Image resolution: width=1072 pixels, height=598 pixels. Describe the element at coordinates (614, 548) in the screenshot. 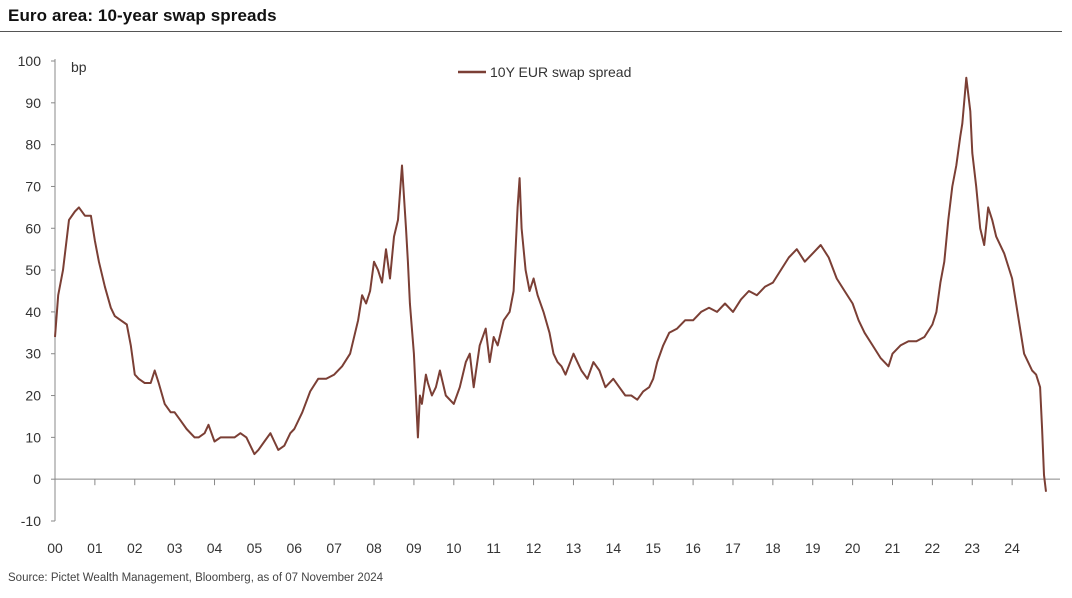

I see `x-tick-label: 14` at that location.